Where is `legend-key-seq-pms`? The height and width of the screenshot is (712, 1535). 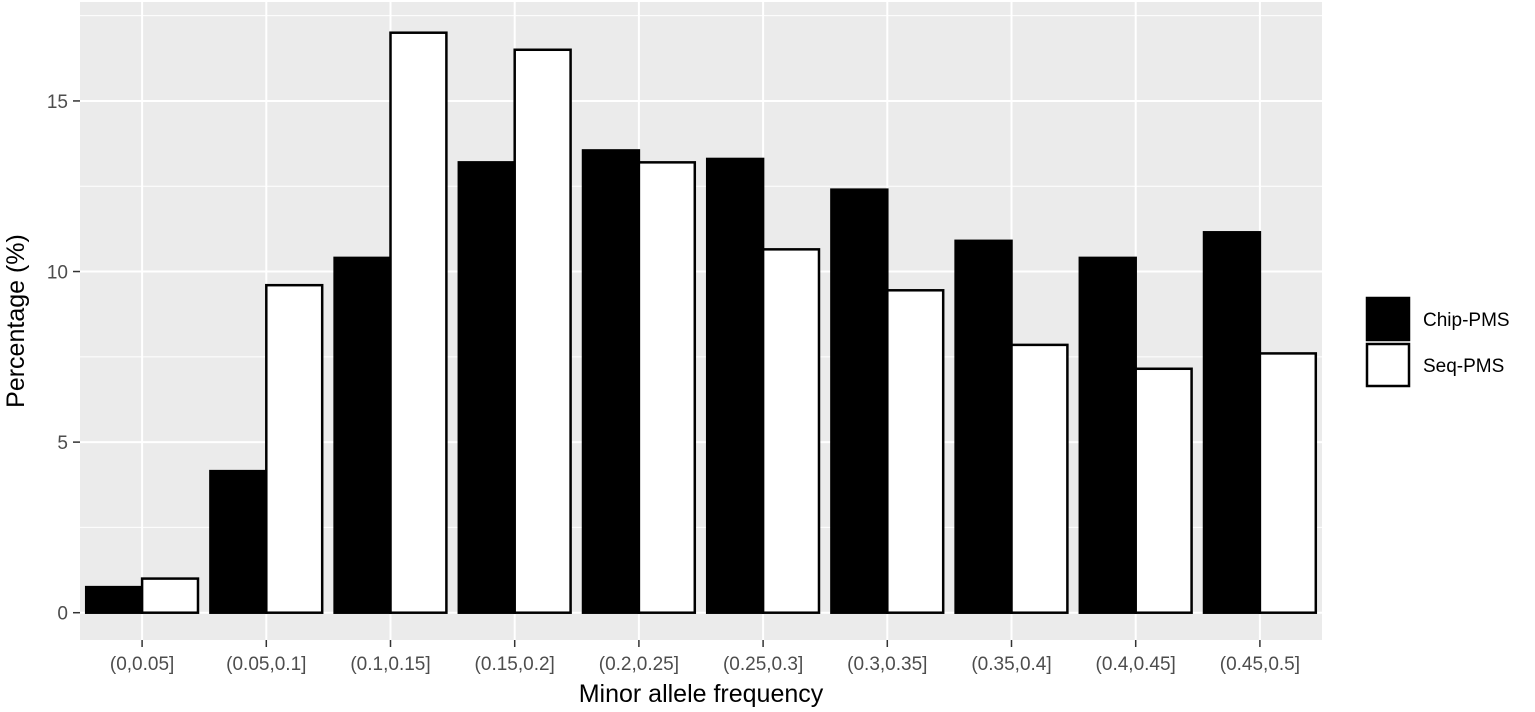
legend-key-seq-pms is located at coordinates (1388, 365).